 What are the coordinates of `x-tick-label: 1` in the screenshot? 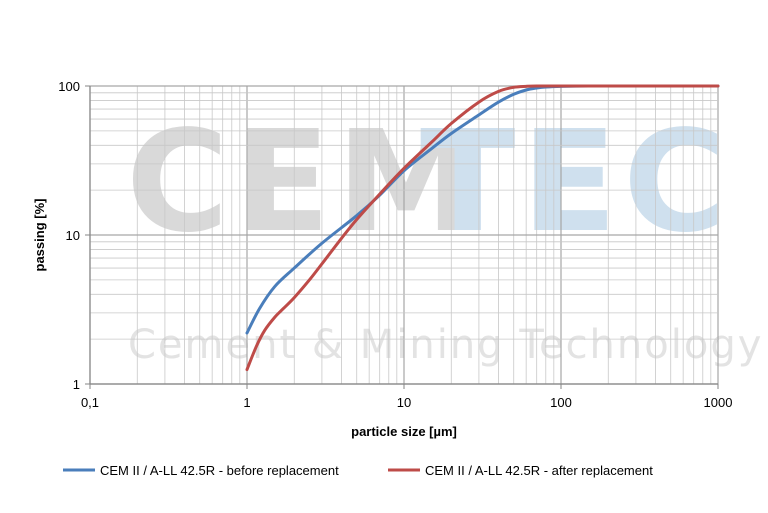 It's located at (246, 402).